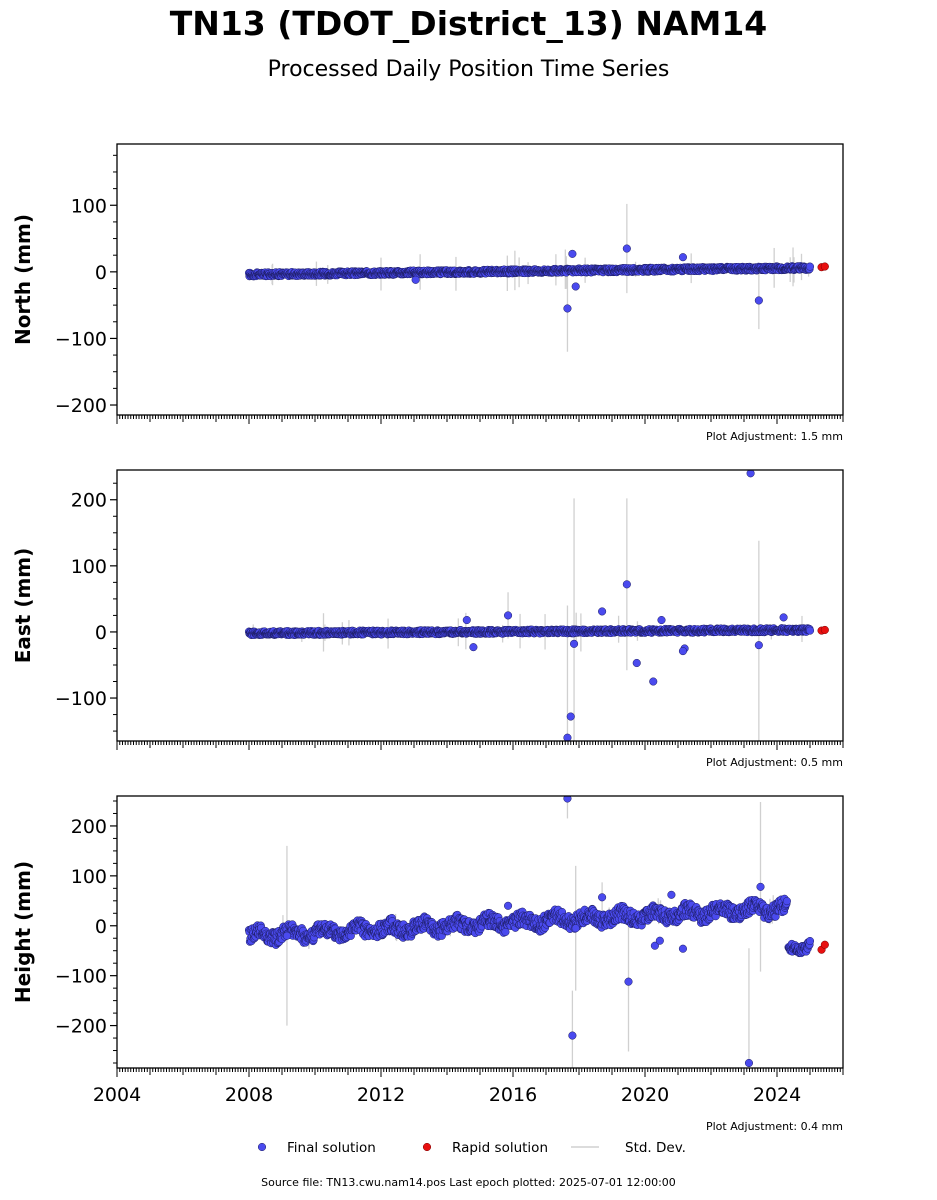  What do you see at coordinates (23, 932) in the screenshot?
I see `y-axis-label: Height (mm)` at bounding box center [23, 932].